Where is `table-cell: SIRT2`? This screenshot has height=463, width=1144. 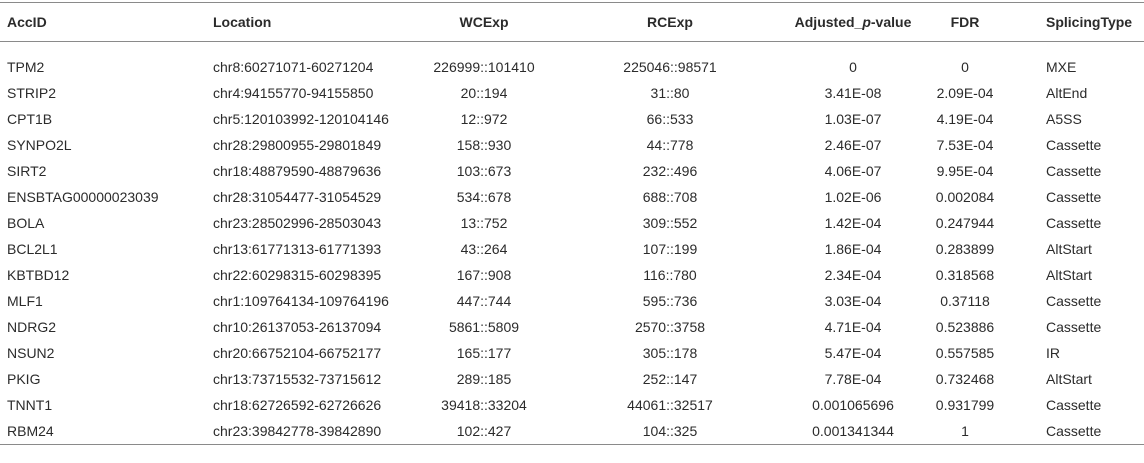
table-cell: SIRT2 is located at coordinates (27, 171).